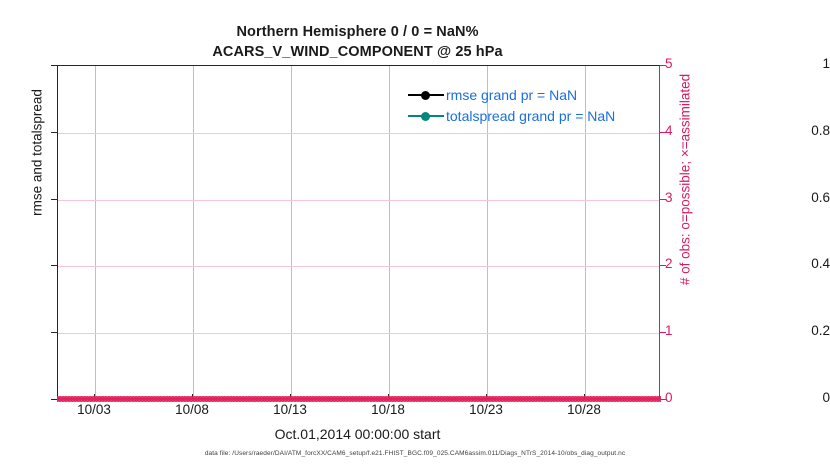 The image size is (830, 470). I want to click on y2-axis-label-5: 5, so click(669, 63).